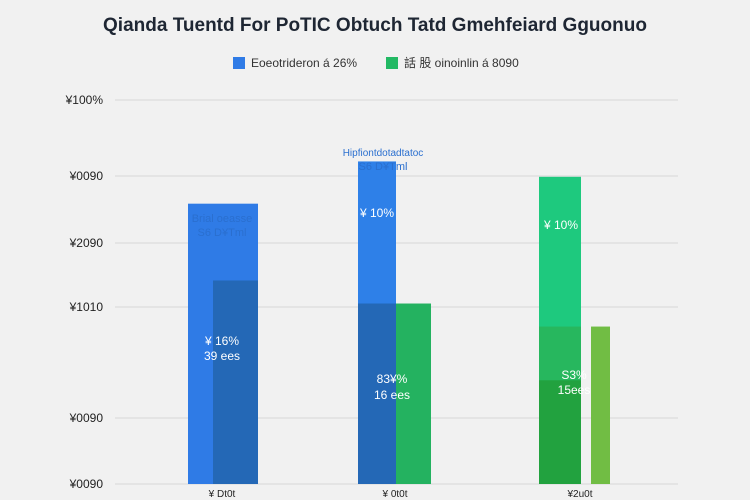 The height and width of the screenshot is (500, 750). What do you see at coordinates (235, 382) in the screenshot?
I see `bar-g1-front` at bounding box center [235, 382].